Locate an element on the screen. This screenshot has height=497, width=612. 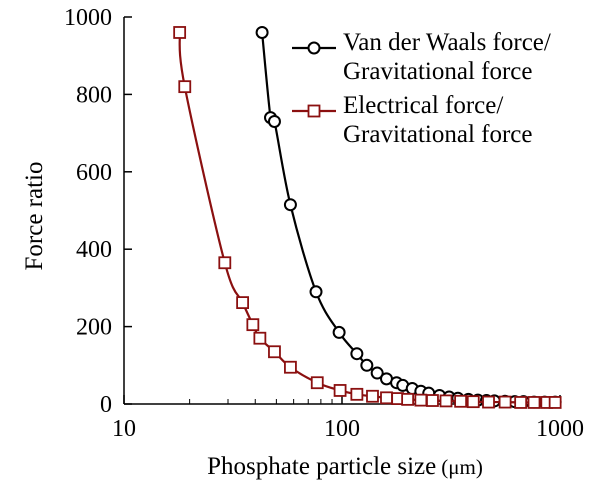
legend-entry: Van der Waals force/Gravitational force is located at coordinates (421, 57).